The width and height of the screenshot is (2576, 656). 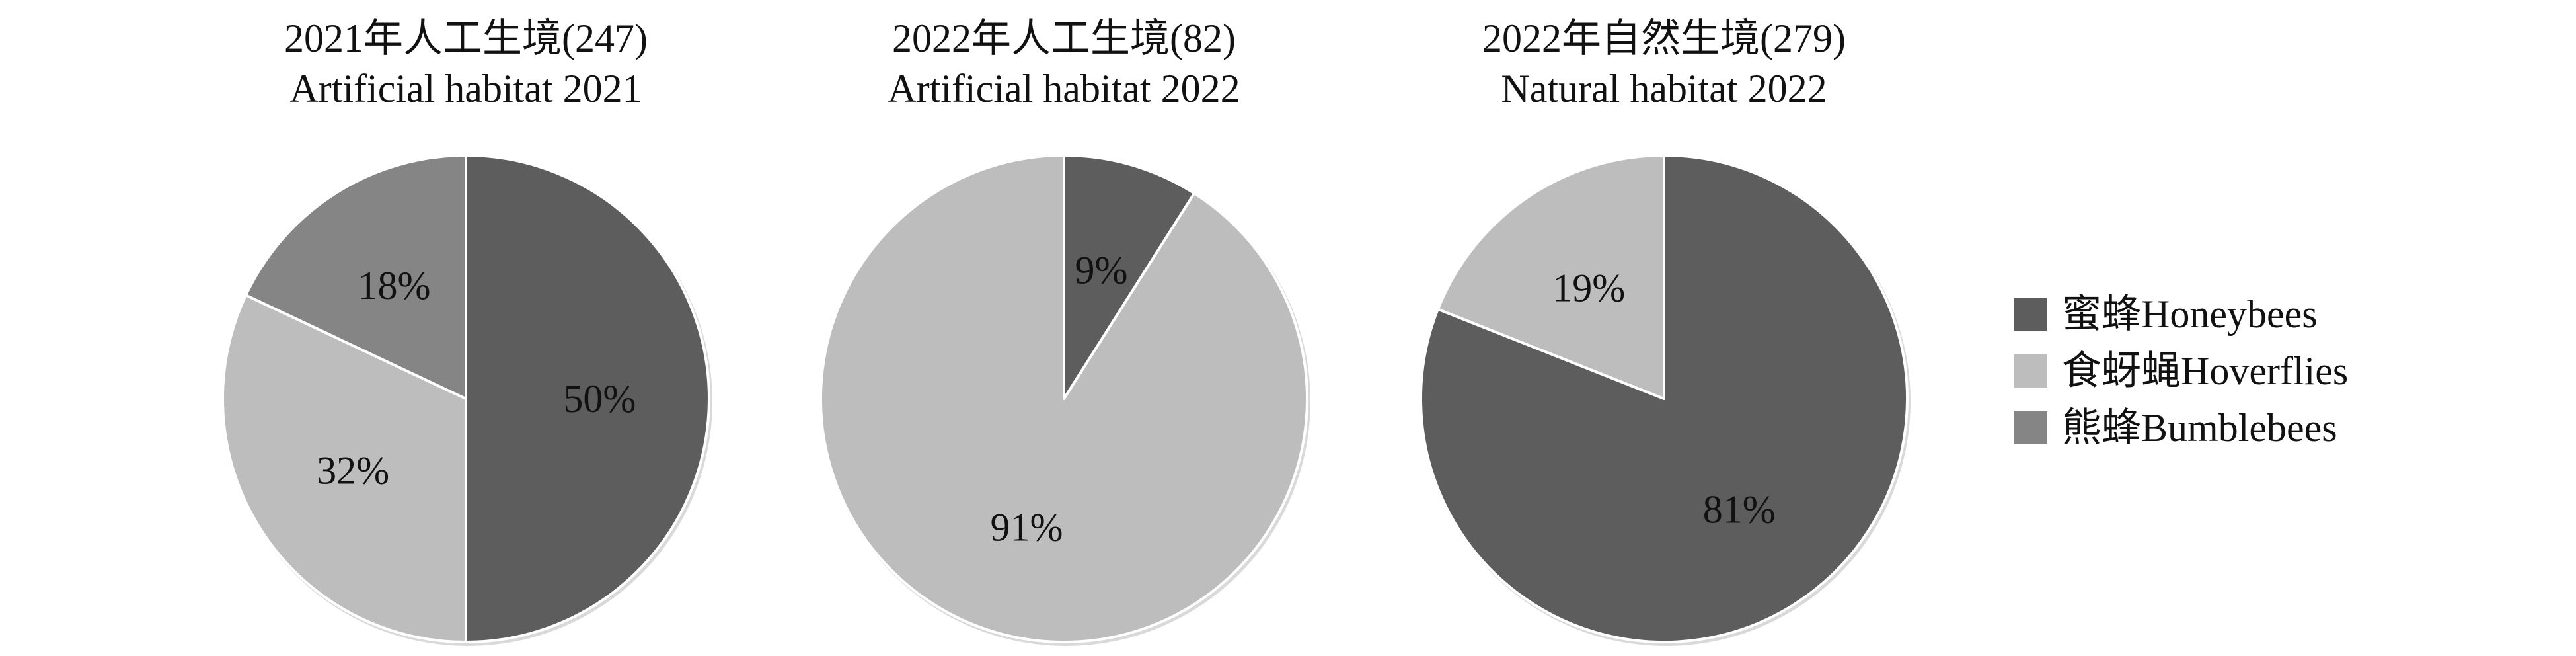 What do you see at coordinates (466, 38) in the screenshot?
I see `chart-1-title-cn: 2021年人工生境(247)` at bounding box center [466, 38].